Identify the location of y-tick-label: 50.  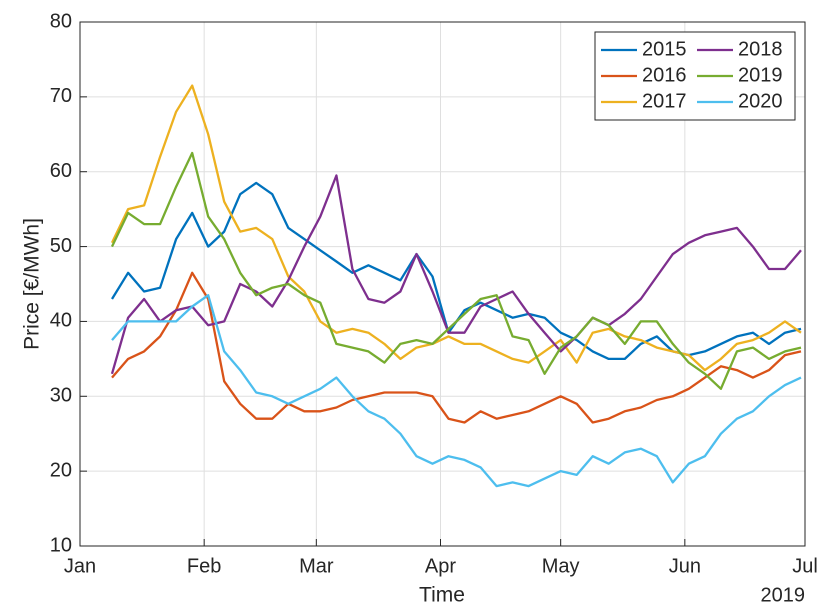
(61, 246).